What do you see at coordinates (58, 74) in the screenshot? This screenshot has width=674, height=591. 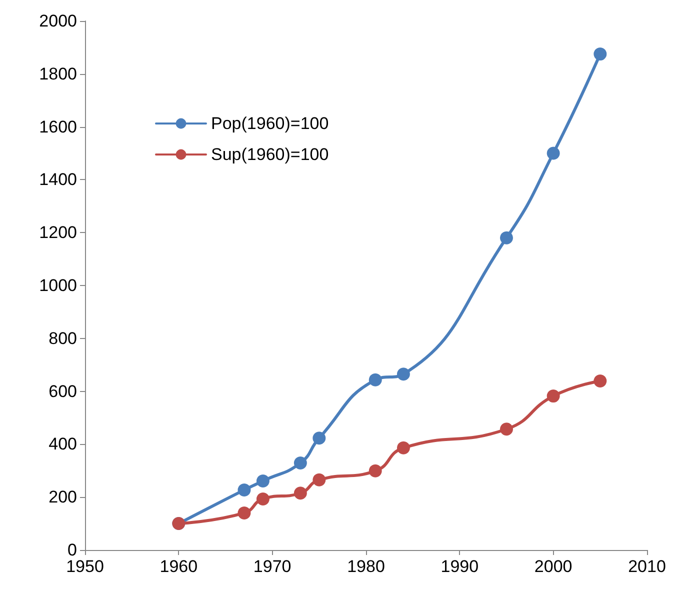 I see `y-tick-label: 1800` at bounding box center [58, 74].